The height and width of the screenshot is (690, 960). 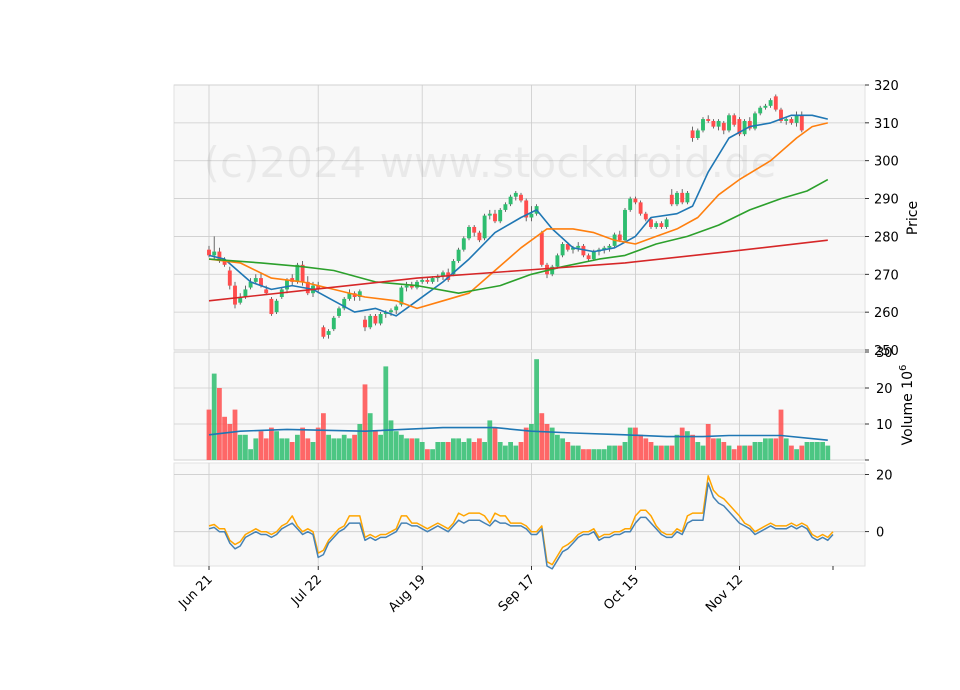 I want to click on price-tick-label: 300, so click(x=886, y=162).